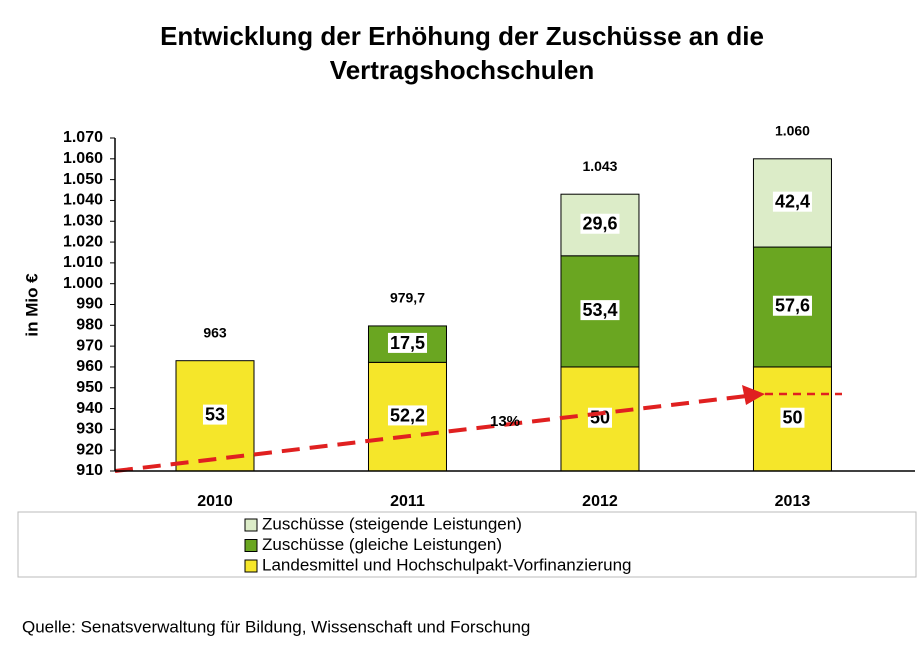 The height and width of the screenshot is (654, 922). What do you see at coordinates (89, 408) in the screenshot?
I see `y-tick-label: 940` at bounding box center [89, 408].